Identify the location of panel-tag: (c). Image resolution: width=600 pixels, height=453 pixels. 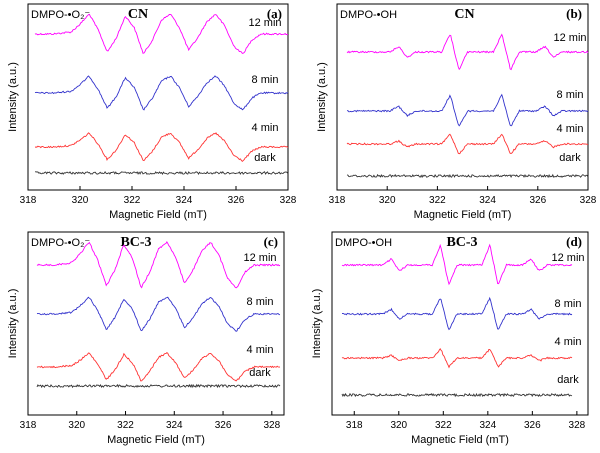
(271, 241).